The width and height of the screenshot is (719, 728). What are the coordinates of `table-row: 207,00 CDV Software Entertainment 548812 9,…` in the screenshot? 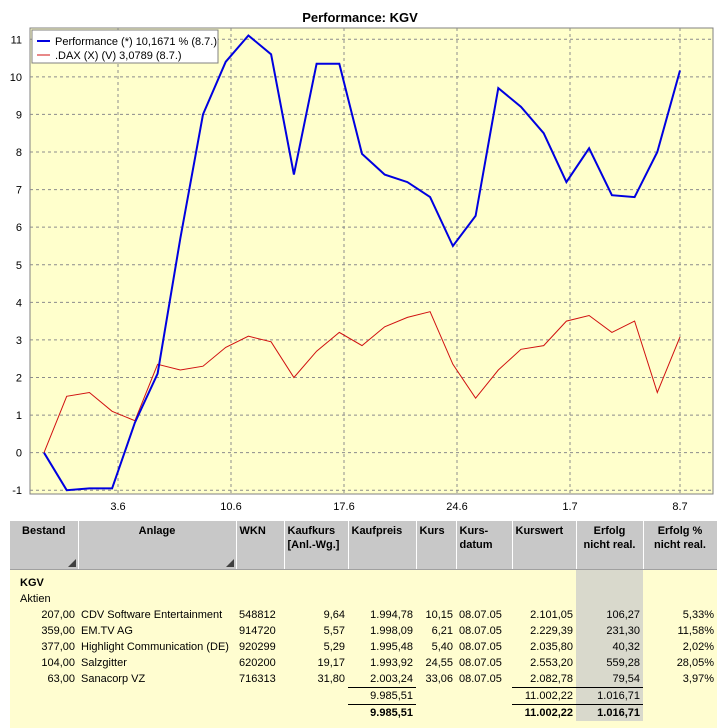 It's located at (363, 615).